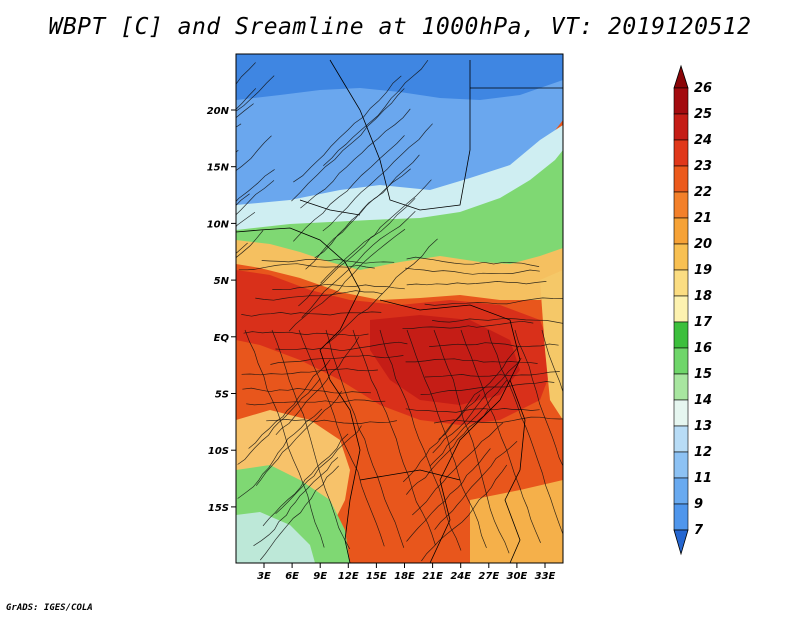 This screenshot has height=618, width=800. I want to click on colorbar-label: 24, so click(703, 140).